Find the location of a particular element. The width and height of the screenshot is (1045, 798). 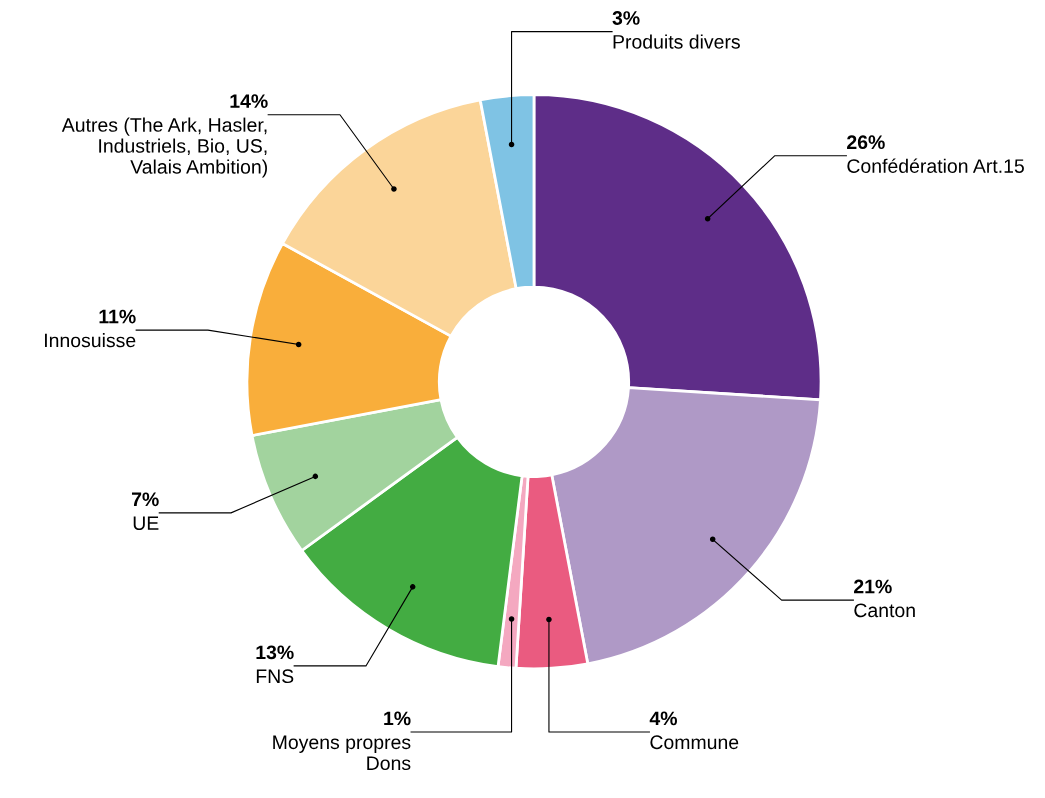

slice-label: Confédération Art.15 is located at coordinates (935, 165).